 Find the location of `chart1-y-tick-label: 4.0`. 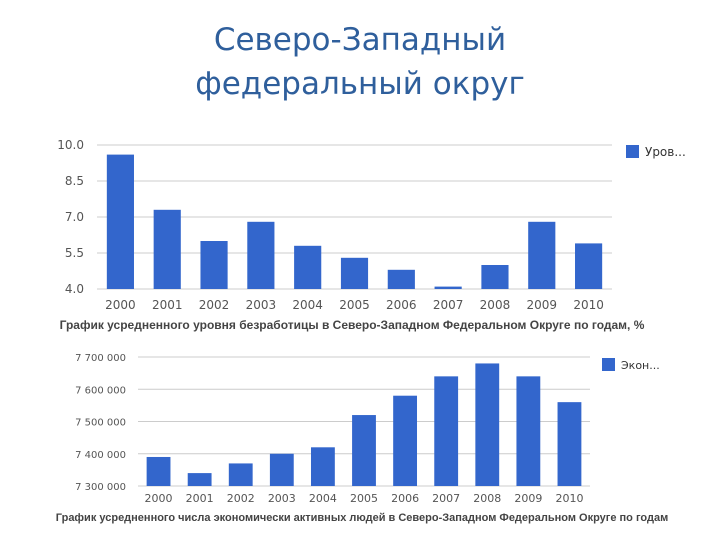

chart1-y-tick-label: 4.0 is located at coordinates (74, 289).